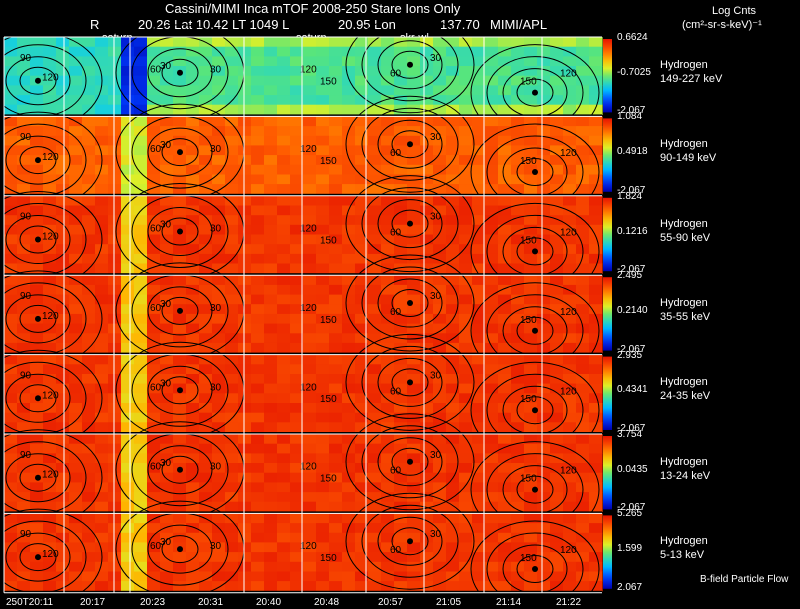  Describe the element at coordinates (528, 161) in the screenshot. I see `contour-label: 150` at that location.